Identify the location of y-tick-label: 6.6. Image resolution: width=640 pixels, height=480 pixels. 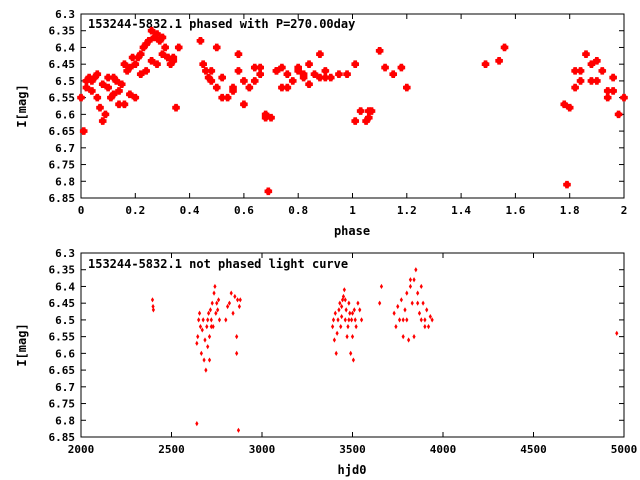
(65, 353).